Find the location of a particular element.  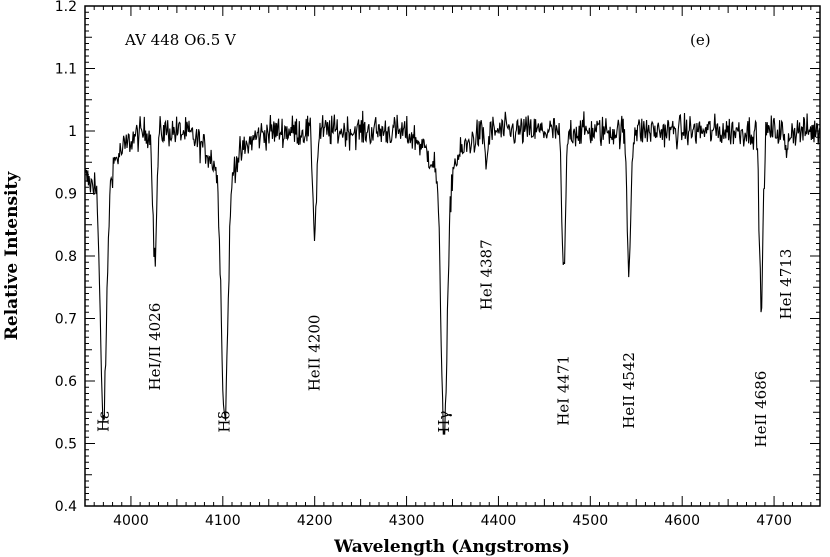

y-tick-label: 0.8 is located at coordinates (66, 257).